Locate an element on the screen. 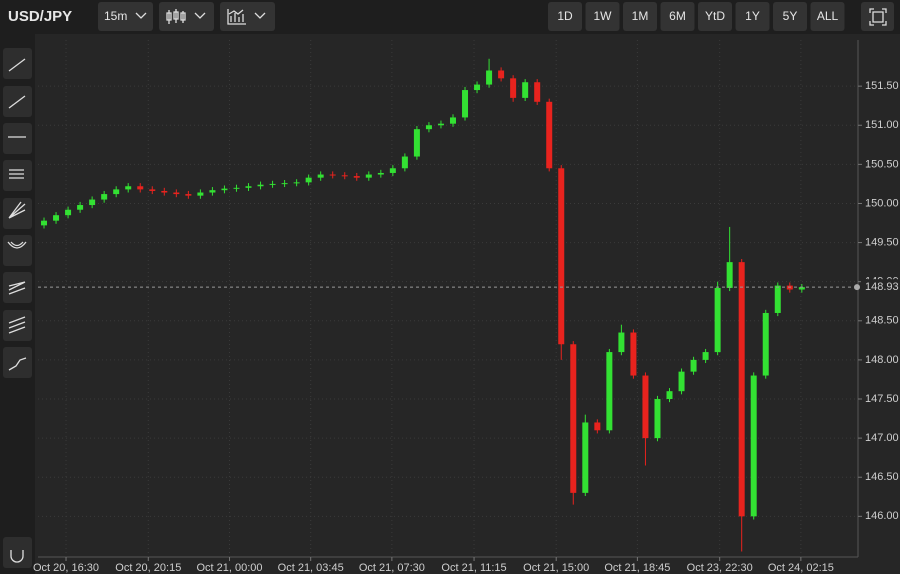 This screenshot has height=574, width=900. range-button: 1D is located at coordinates (565, 16).